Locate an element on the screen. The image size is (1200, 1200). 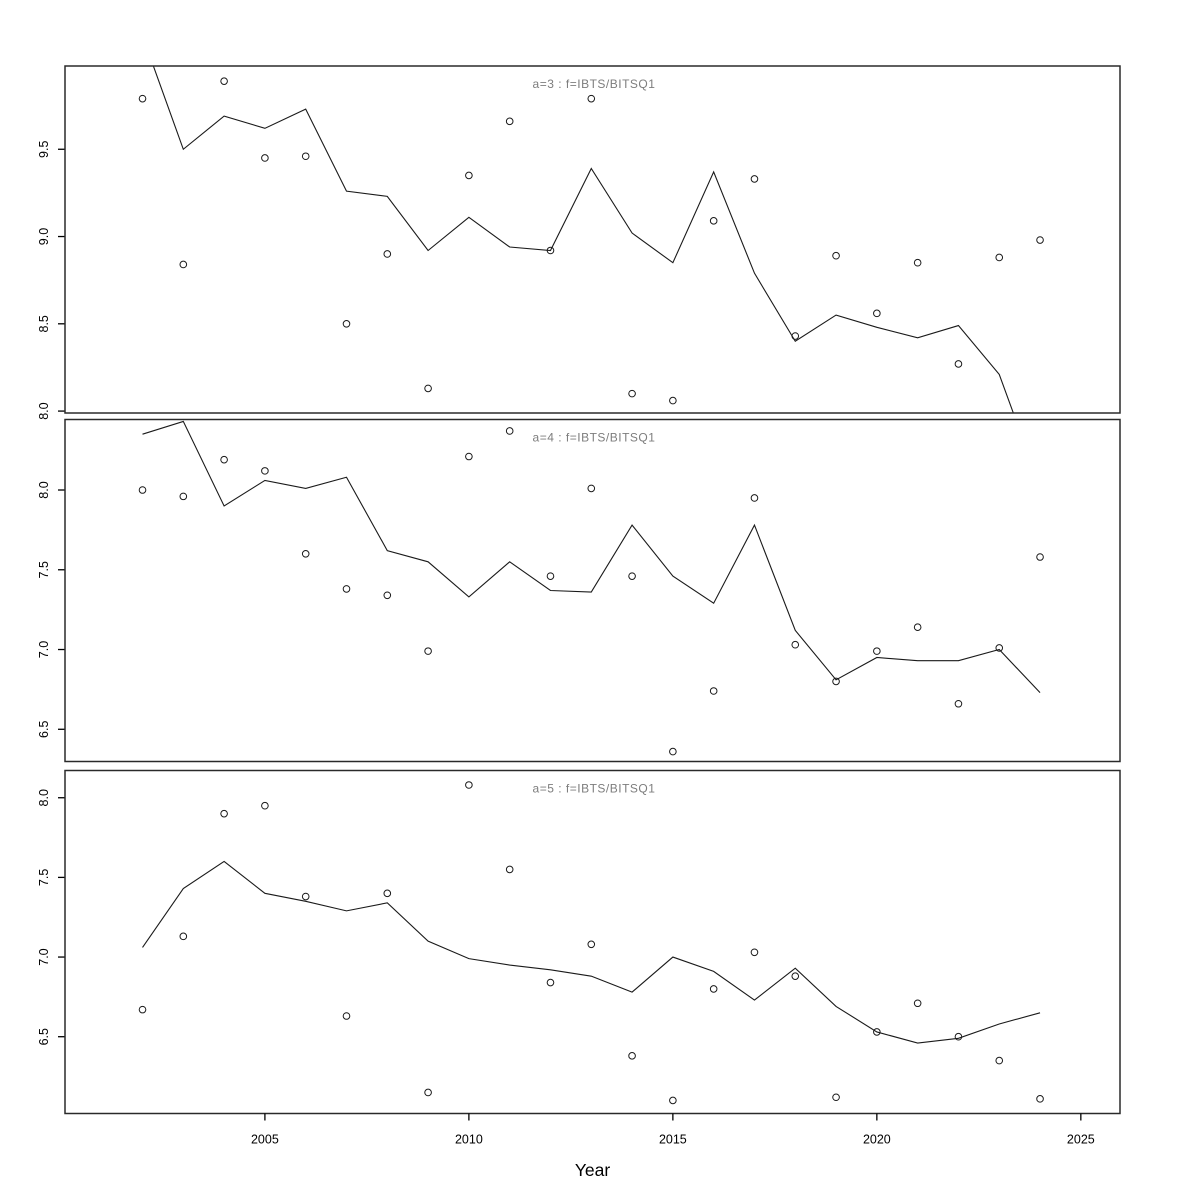
panel-title-2: a=4 : f=IBTS/BITSQ1 is located at coordinates (594, 438).